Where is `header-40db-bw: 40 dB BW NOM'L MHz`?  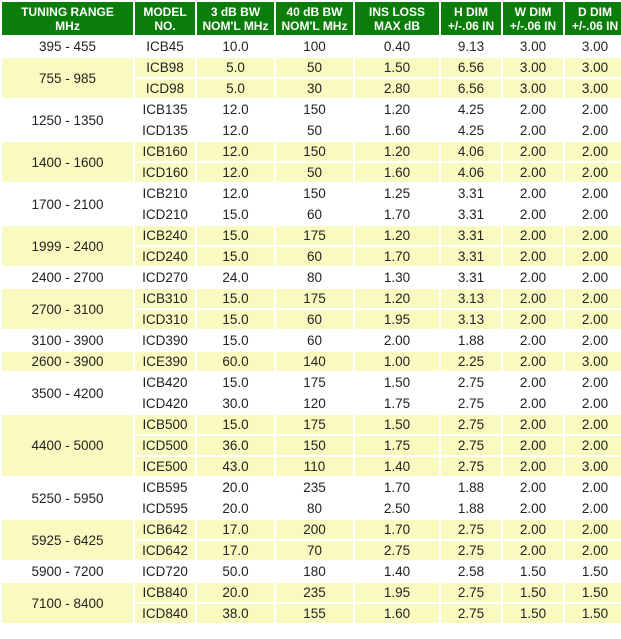 header-40db-bw: 40 dB BW NOM'L MHz is located at coordinates (314, 18).